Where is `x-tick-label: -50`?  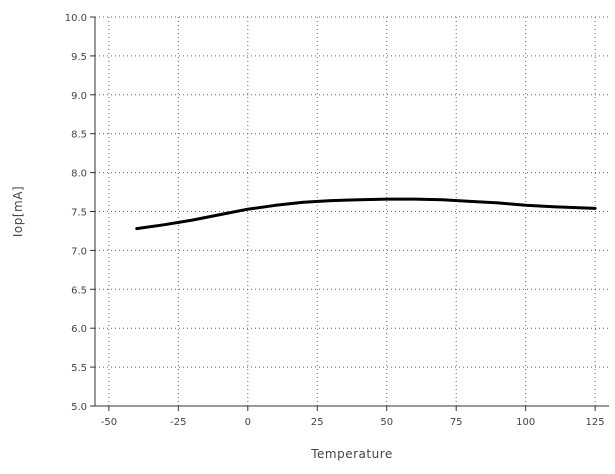 x-tick-label: -50 is located at coordinates (109, 422).